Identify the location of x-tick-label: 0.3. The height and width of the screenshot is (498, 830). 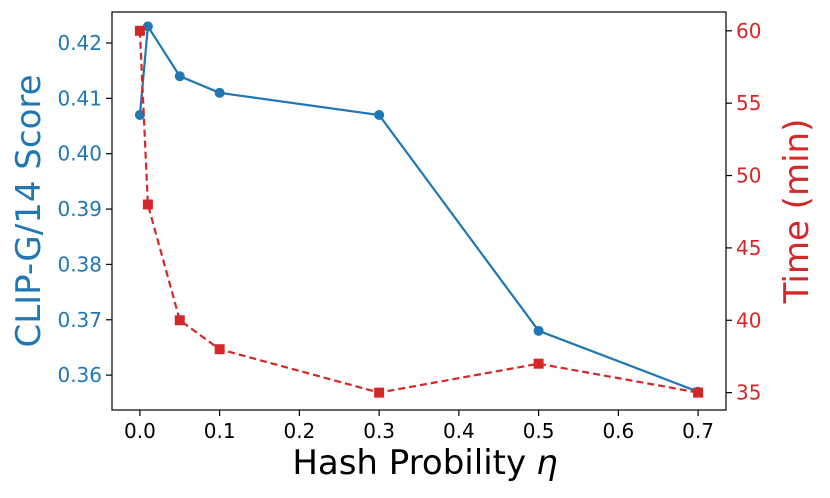
(379, 431).